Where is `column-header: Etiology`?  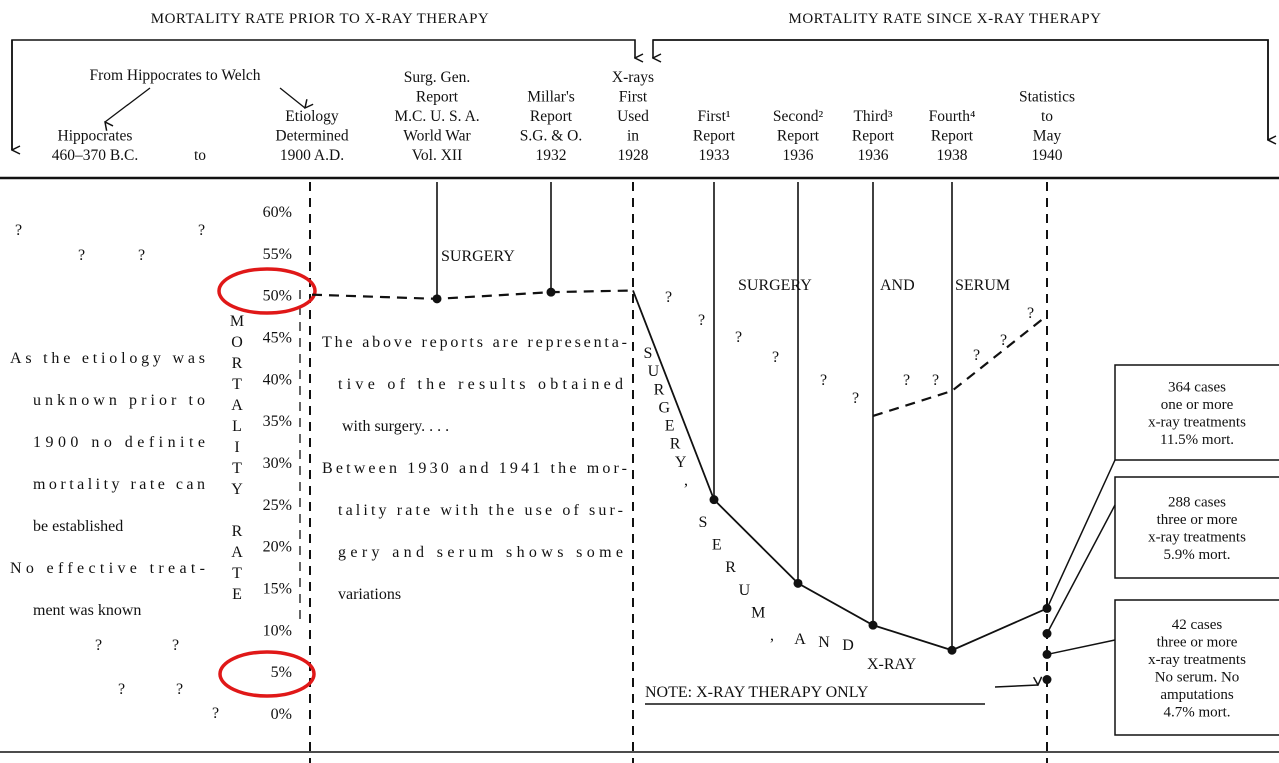 column-header: Etiology is located at coordinates (312, 116).